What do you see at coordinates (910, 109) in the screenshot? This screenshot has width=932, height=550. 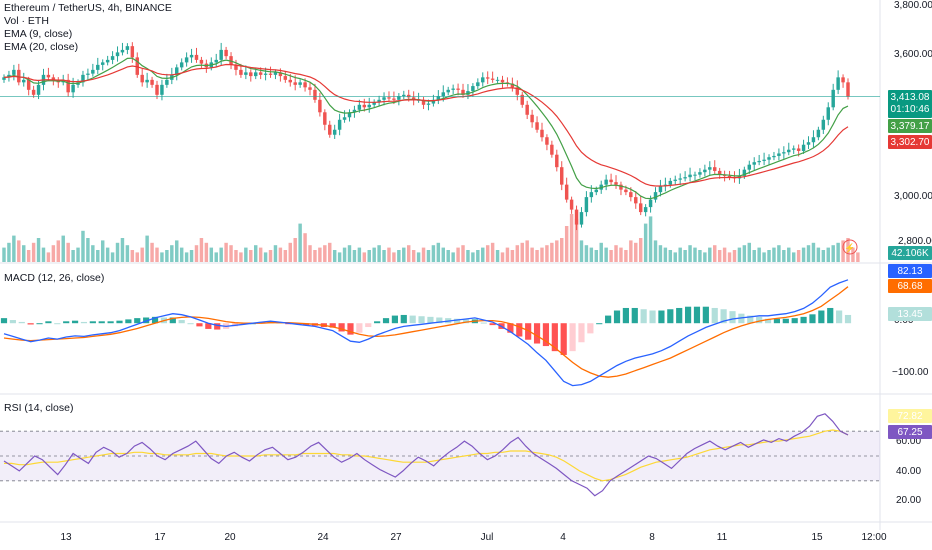 I see `last-price-badge: 01:10:46` at bounding box center [910, 109].